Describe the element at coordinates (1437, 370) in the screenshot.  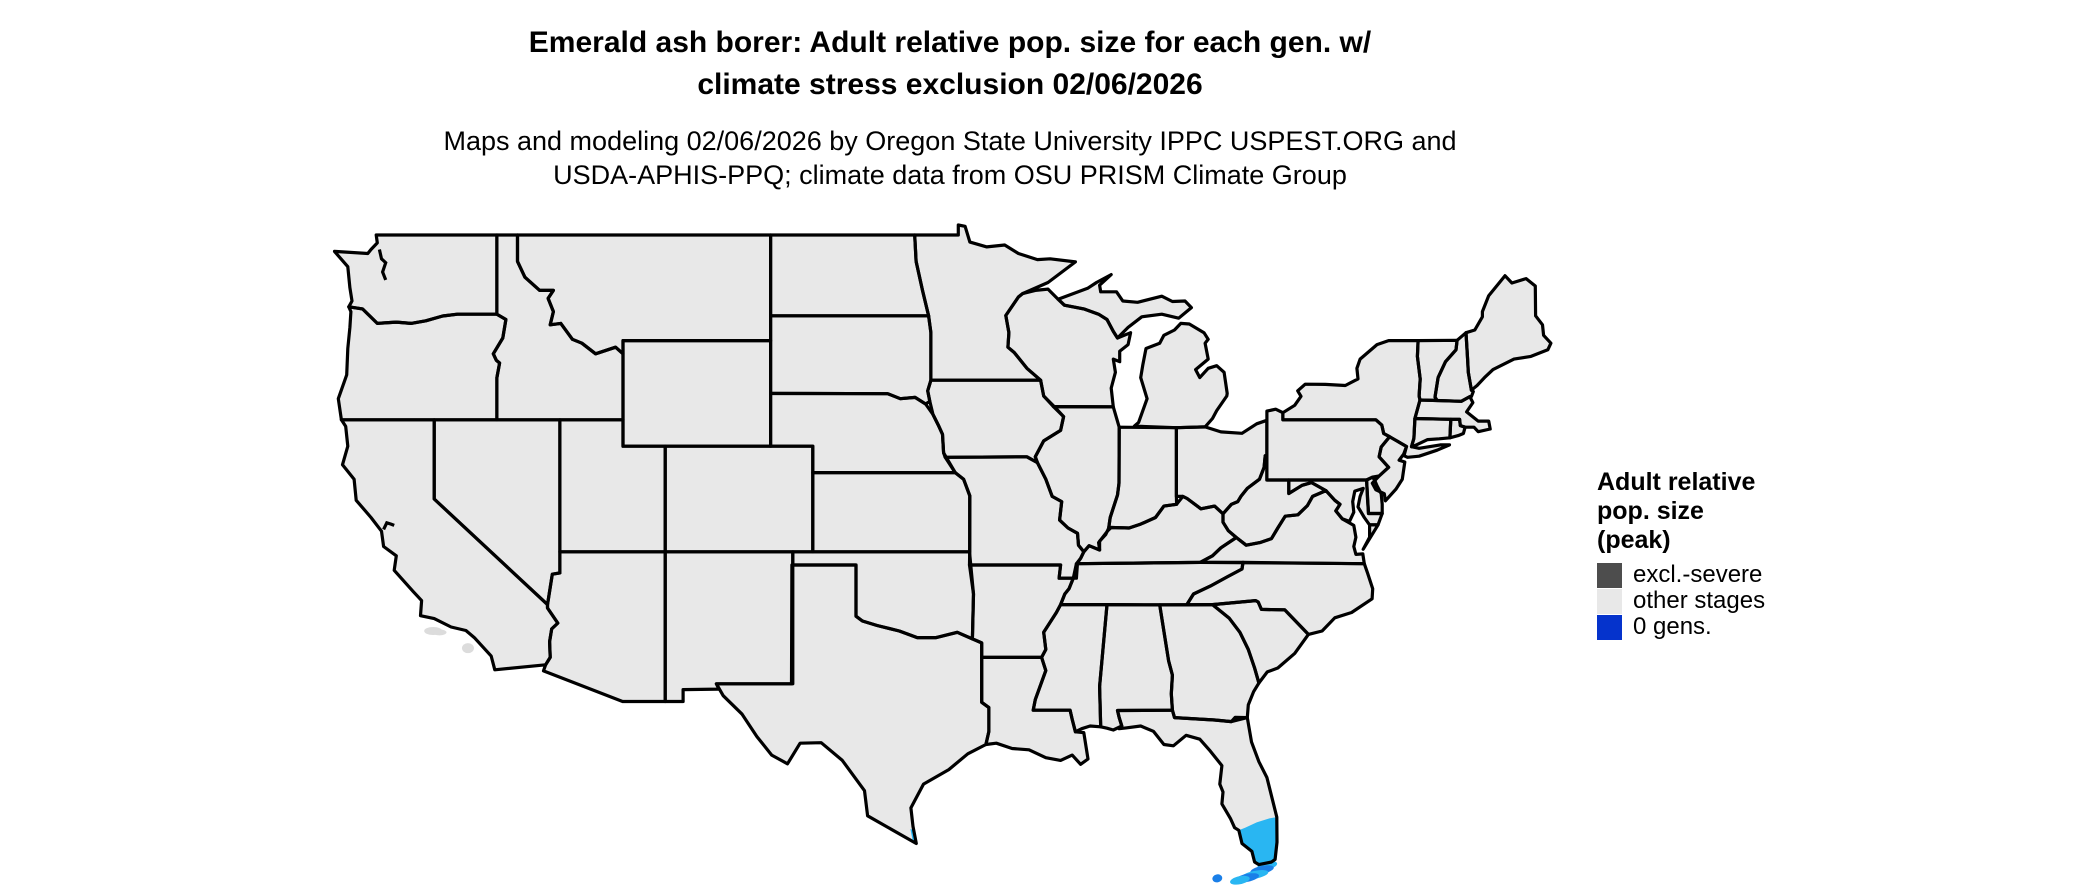
I see `state-fill-vt` at that location.